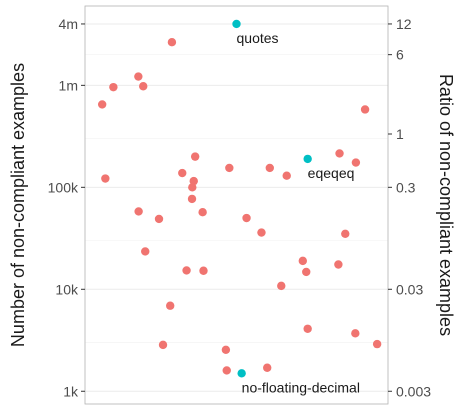 This screenshot has width=460, height=409. Describe the element at coordinates (446, 205) in the screenshot. I see `y2-axis-title: Ratio of non-compliant examples` at that location.